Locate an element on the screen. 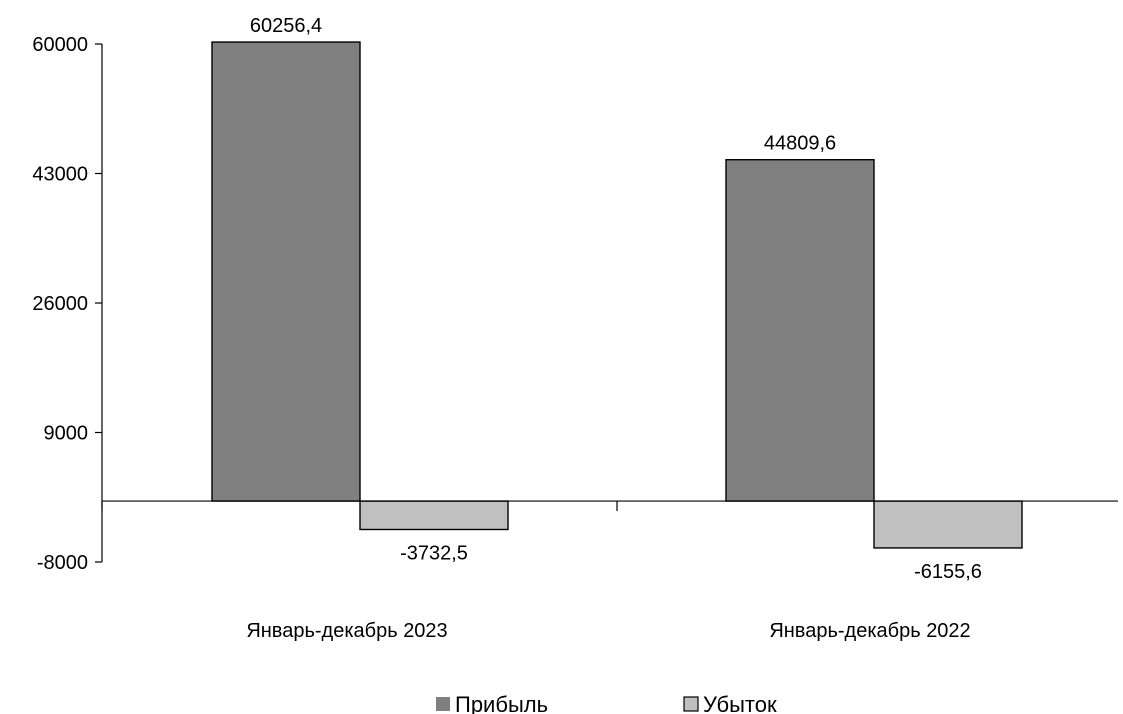 This screenshot has width=1123, height=714. y-tick-label: 9000 is located at coordinates (66, 434).